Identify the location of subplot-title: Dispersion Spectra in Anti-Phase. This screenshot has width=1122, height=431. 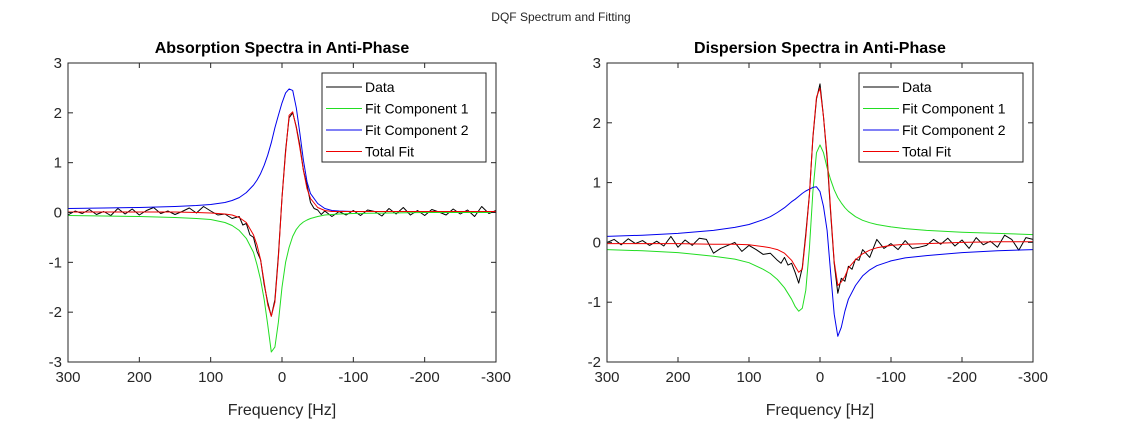
(820, 48).